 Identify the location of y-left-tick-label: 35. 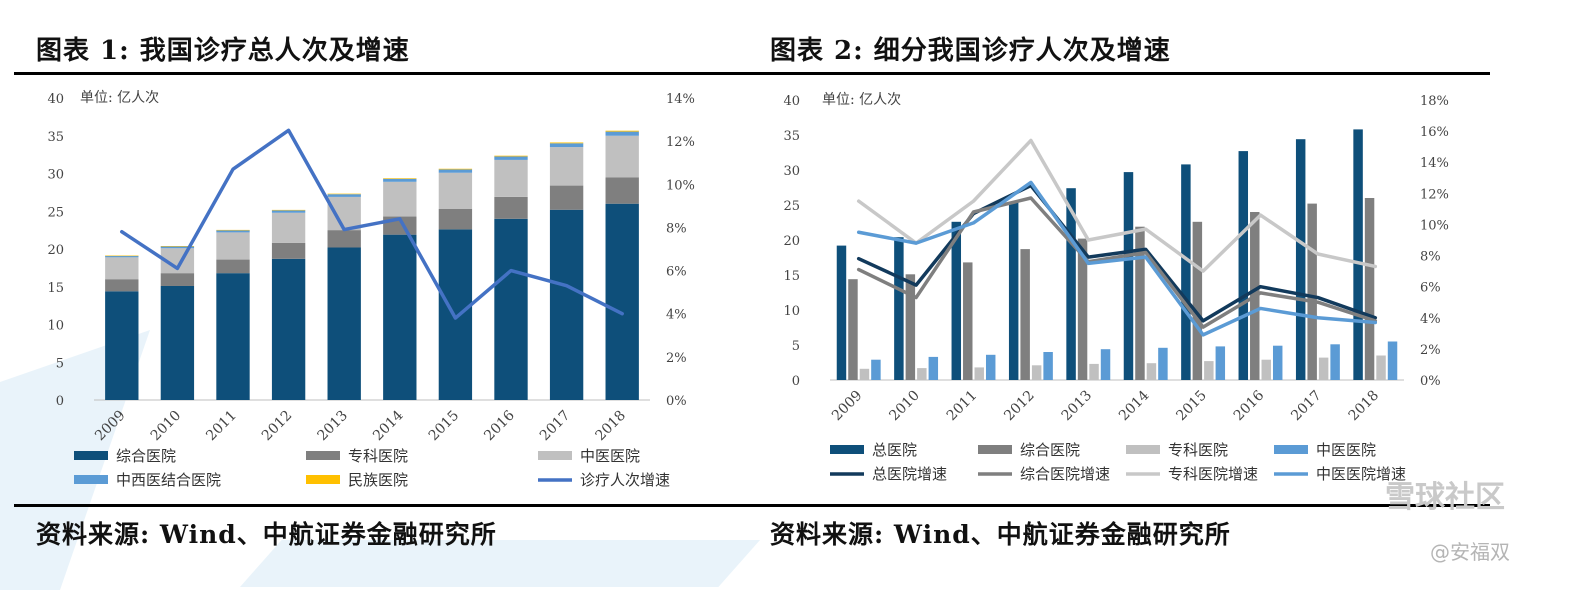
(55, 137).